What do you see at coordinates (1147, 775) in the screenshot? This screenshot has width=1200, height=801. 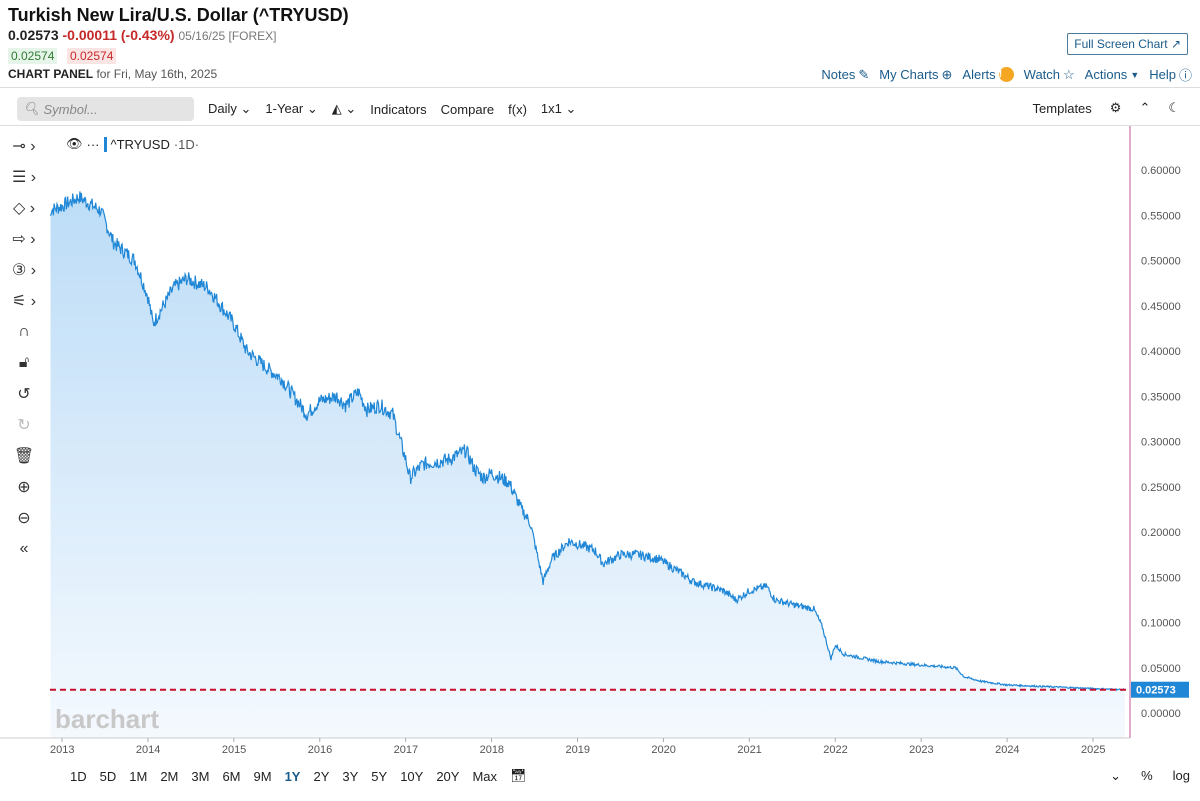 I see `percent-toggle: %` at bounding box center [1147, 775].